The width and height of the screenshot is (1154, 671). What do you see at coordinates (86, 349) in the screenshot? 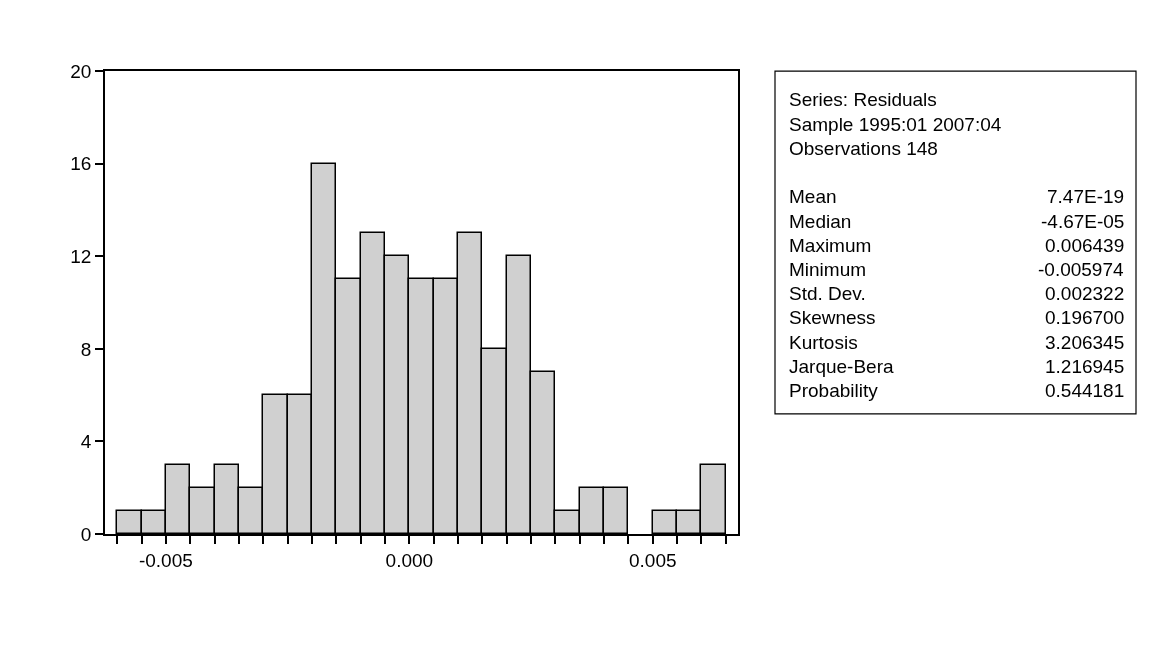
I see `y-tick-label: 8` at bounding box center [86, 349].